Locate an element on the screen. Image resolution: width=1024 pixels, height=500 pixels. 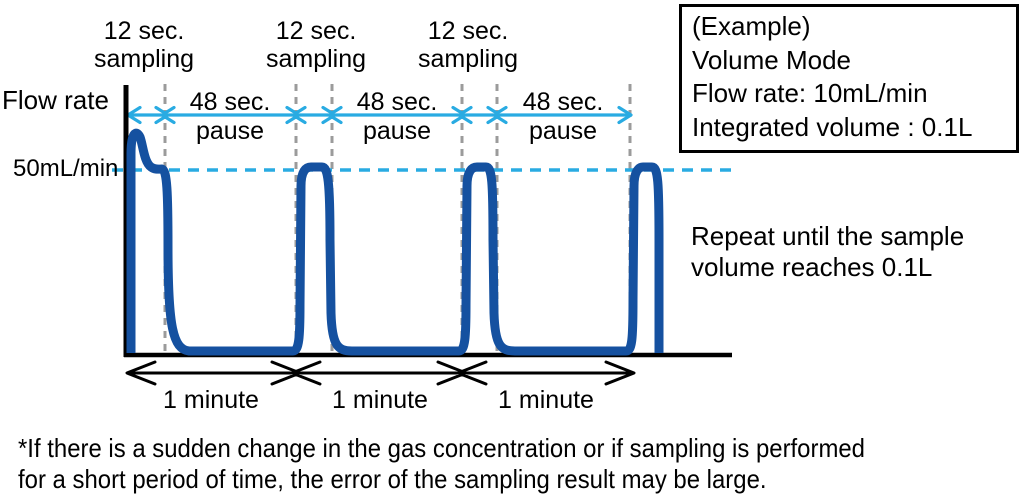
sampling-label-2: 12 sec. sampling is located at coordinates (316, 45).